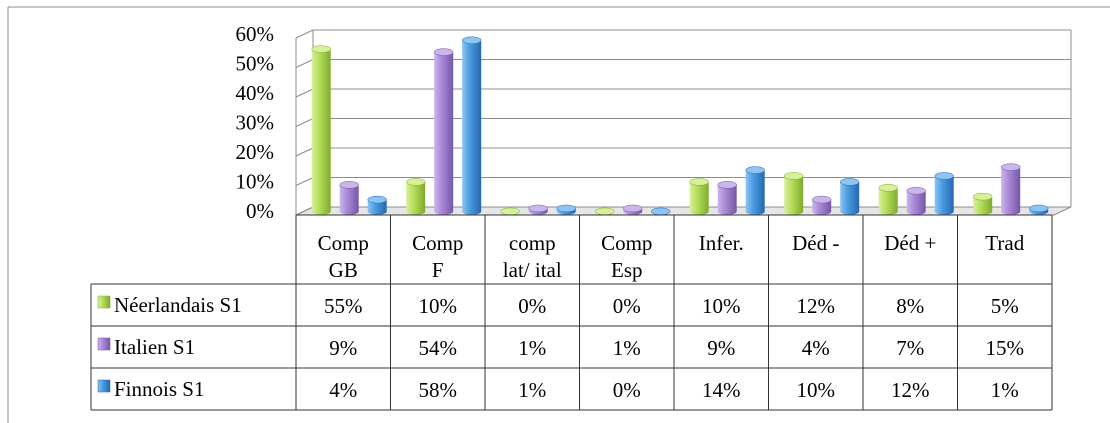 This screenshot has height=423, width=1110. Describe the element at coordinates (255, 152) in the screenshot. I see `y-tick-label: 20%` at that location.